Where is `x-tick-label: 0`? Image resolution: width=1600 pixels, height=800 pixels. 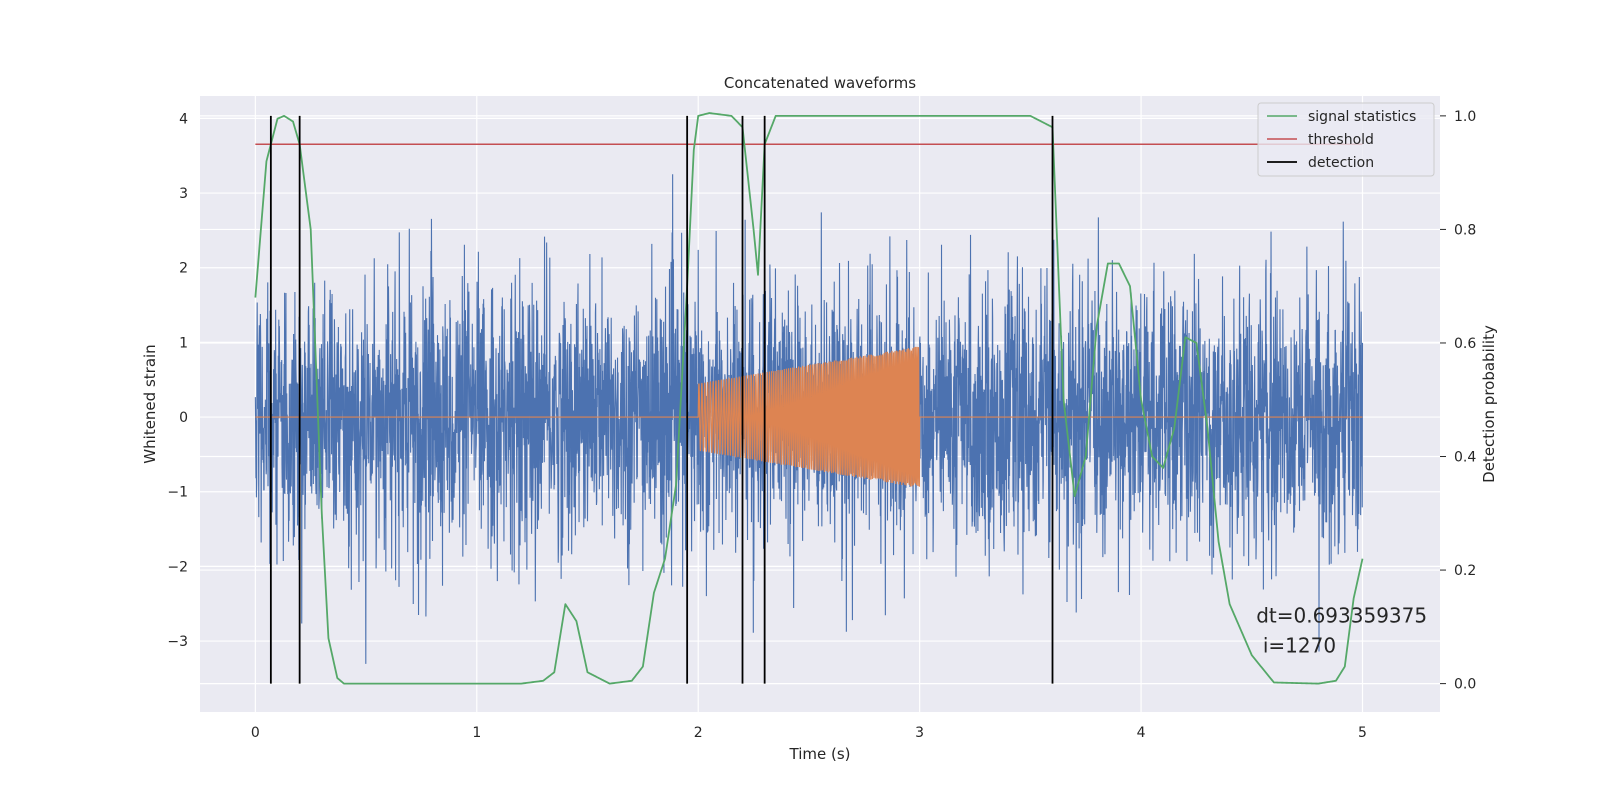 x-tick-label: 0 is located at coordinates (255, 733).